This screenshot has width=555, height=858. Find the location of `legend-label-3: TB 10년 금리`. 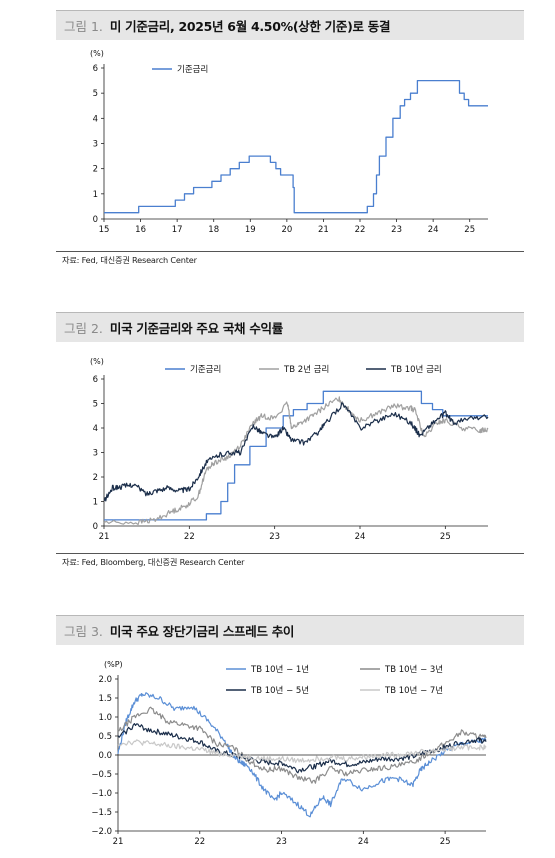

legend-label-3: TB 10년 금리 is located at coordinates (416, 369).